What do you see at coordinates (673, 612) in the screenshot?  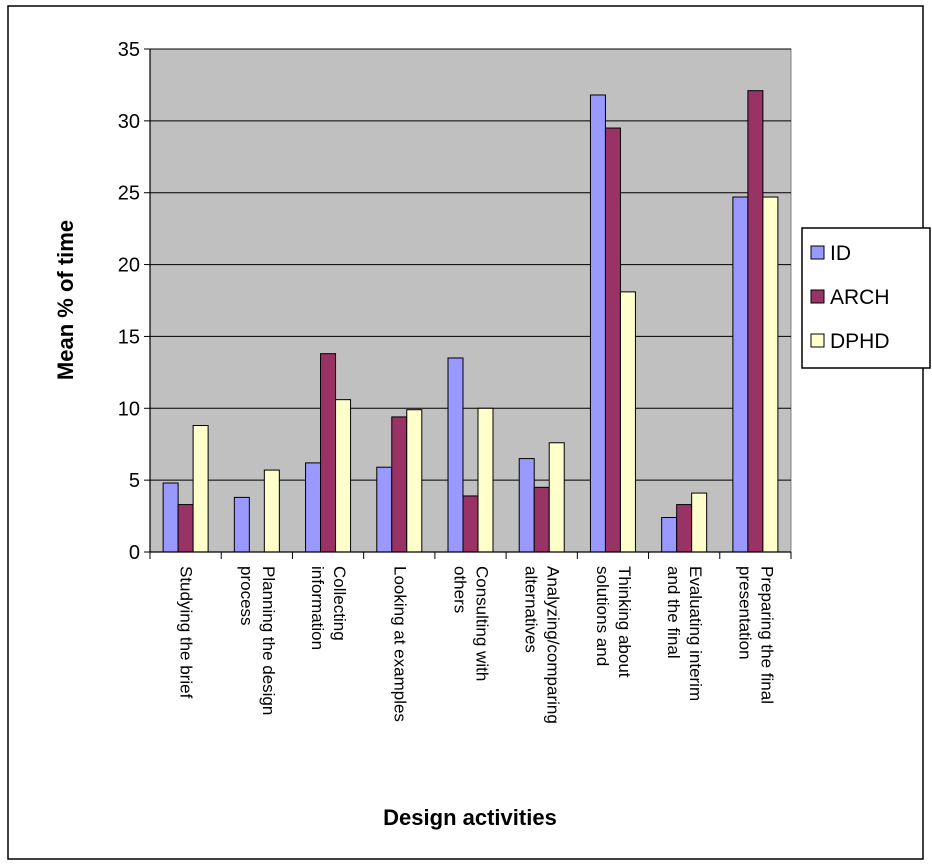 I see `x-category-label: and the final` at bounding box center [673, 612].